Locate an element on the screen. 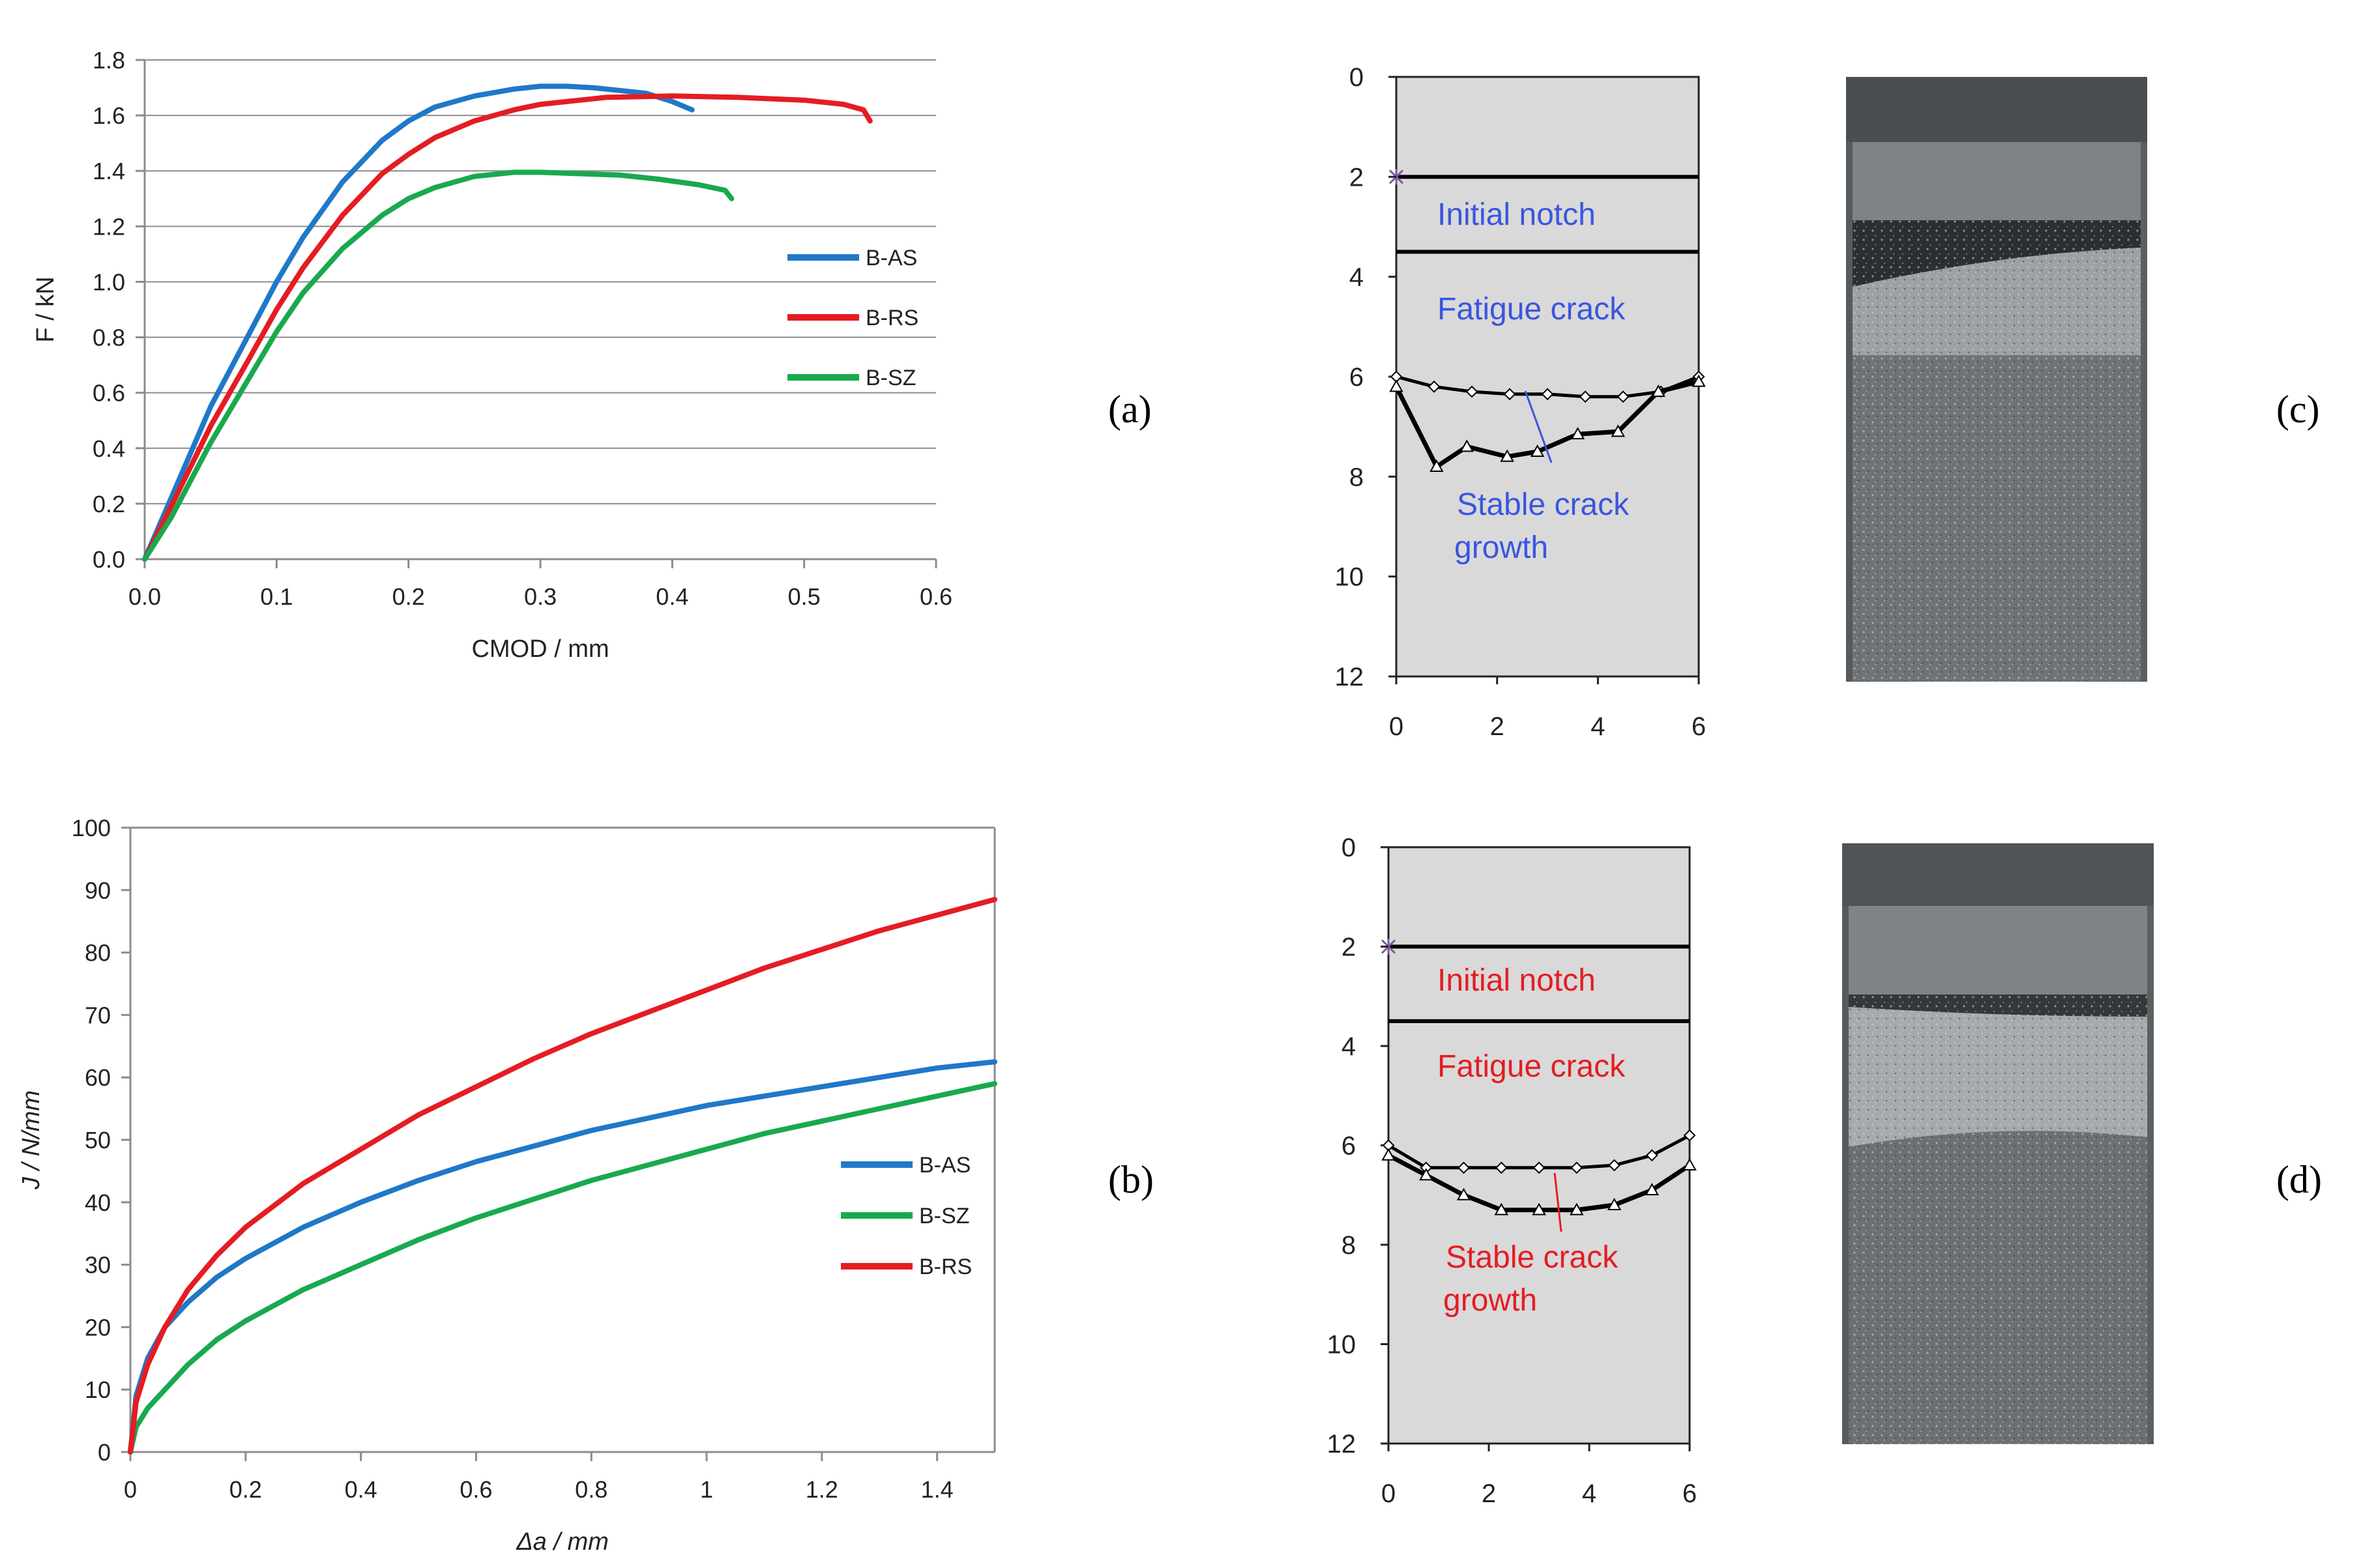 The width and height of the screenshot is (2361, 1568). y-tick-label: 50 is located at coordinates (98, 1140).